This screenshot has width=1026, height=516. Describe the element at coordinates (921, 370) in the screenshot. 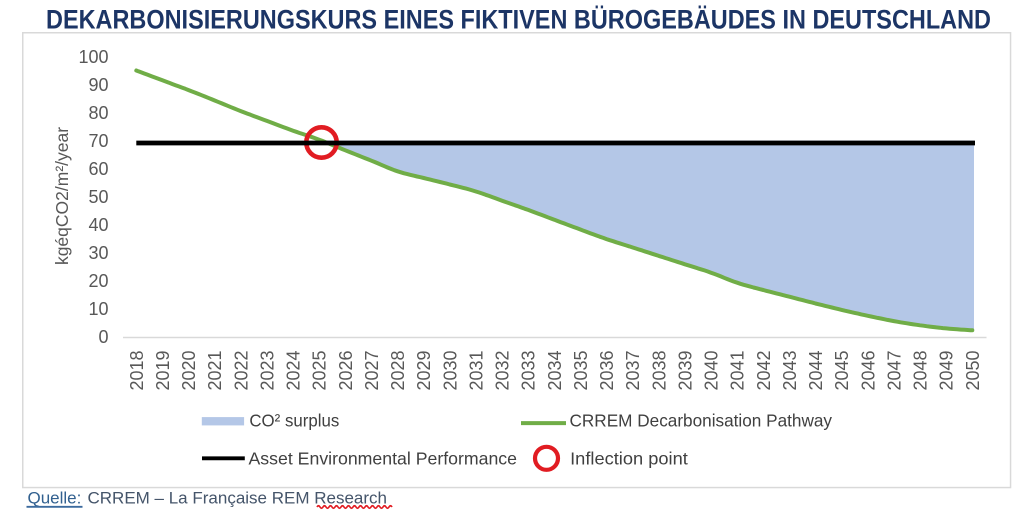

I see `svg-text: 2048` at that location.